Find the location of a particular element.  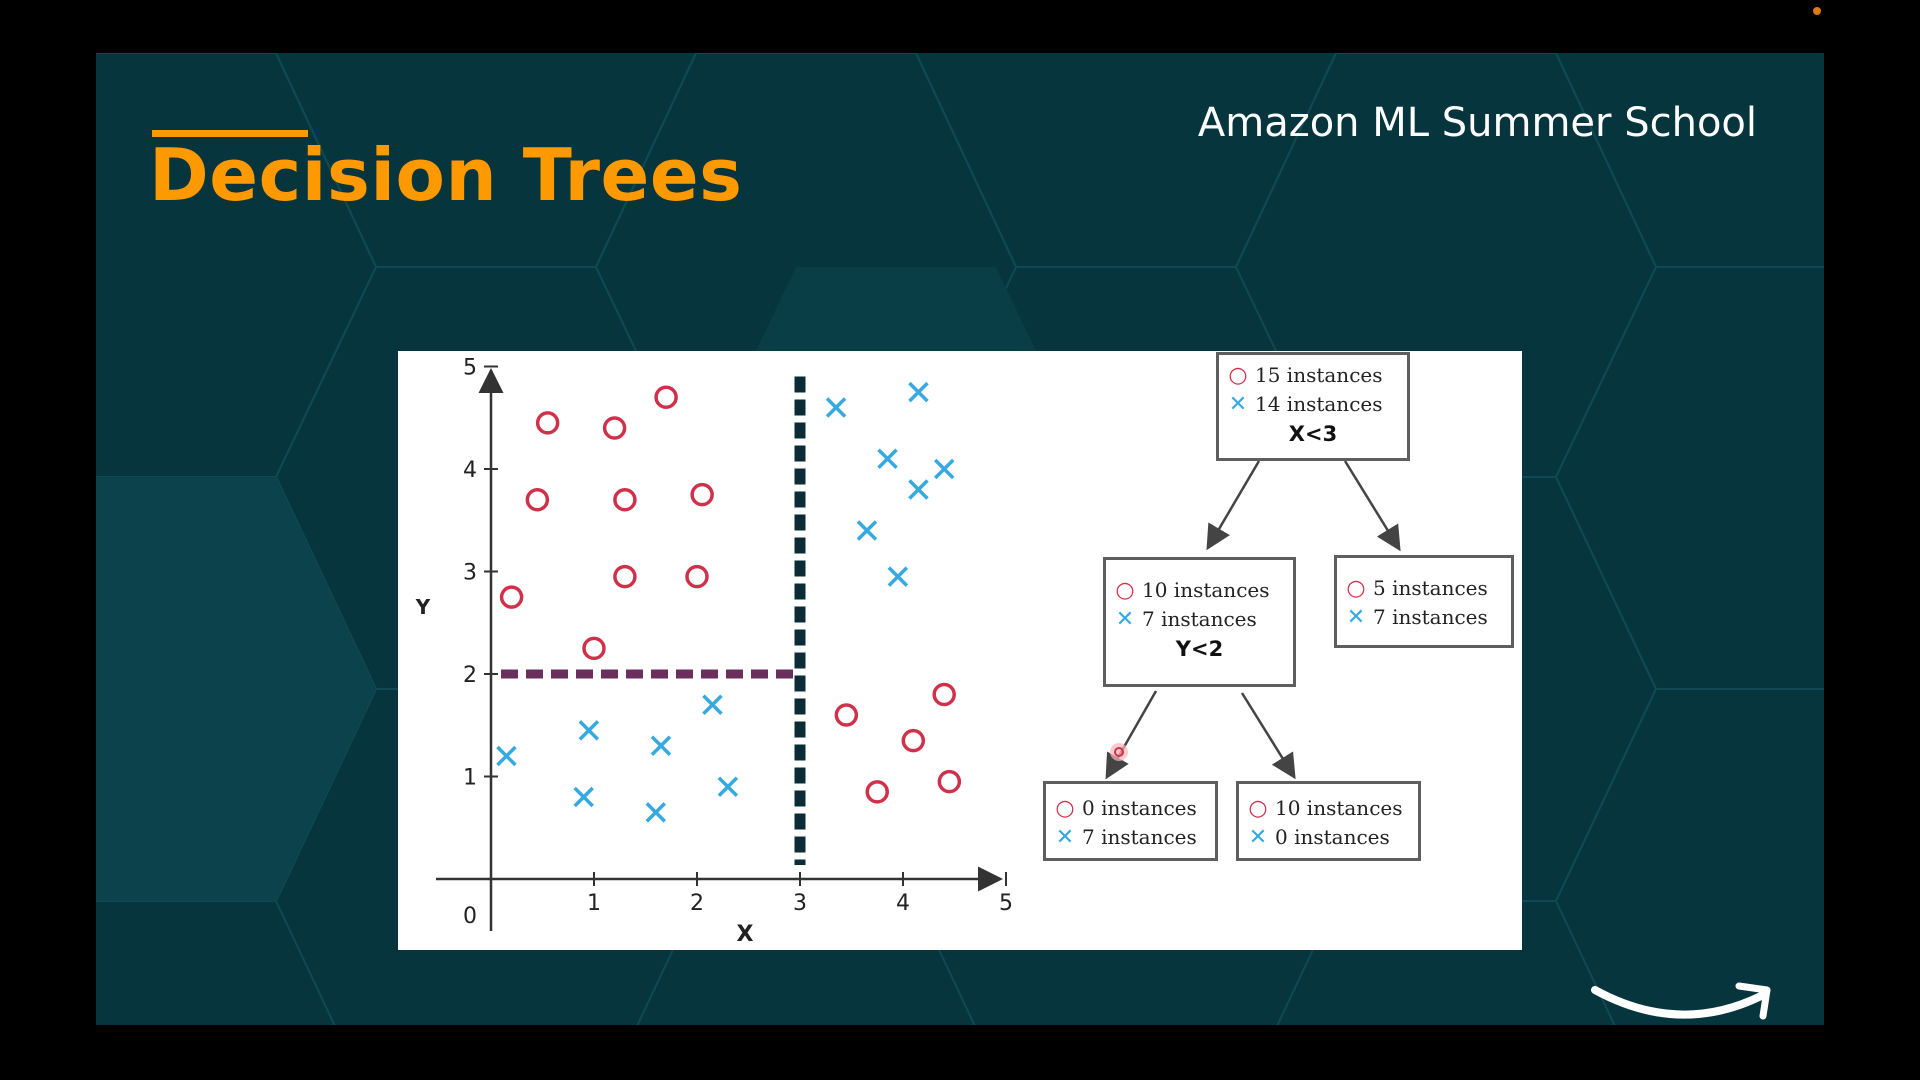

left-left-x-count: 7 instances is located at coordinates (1139, 837).